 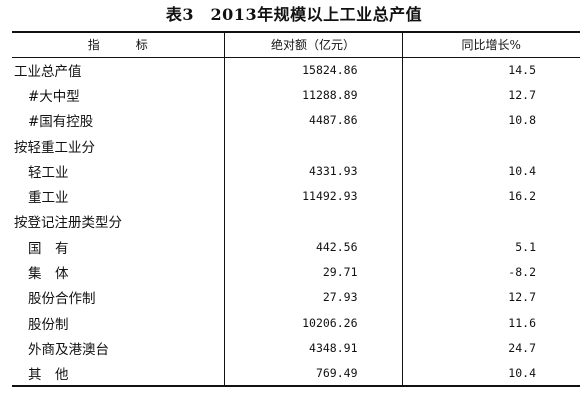 I want to click on row-absolute: 11288.89, so click(x=312, y=95).